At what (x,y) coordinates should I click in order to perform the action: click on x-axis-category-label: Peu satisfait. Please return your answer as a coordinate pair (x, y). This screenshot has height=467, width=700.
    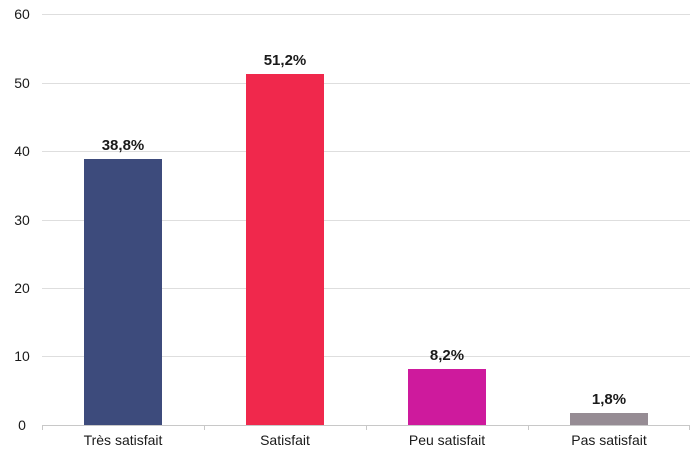
    Looking at the image, I should click on (447, 440).